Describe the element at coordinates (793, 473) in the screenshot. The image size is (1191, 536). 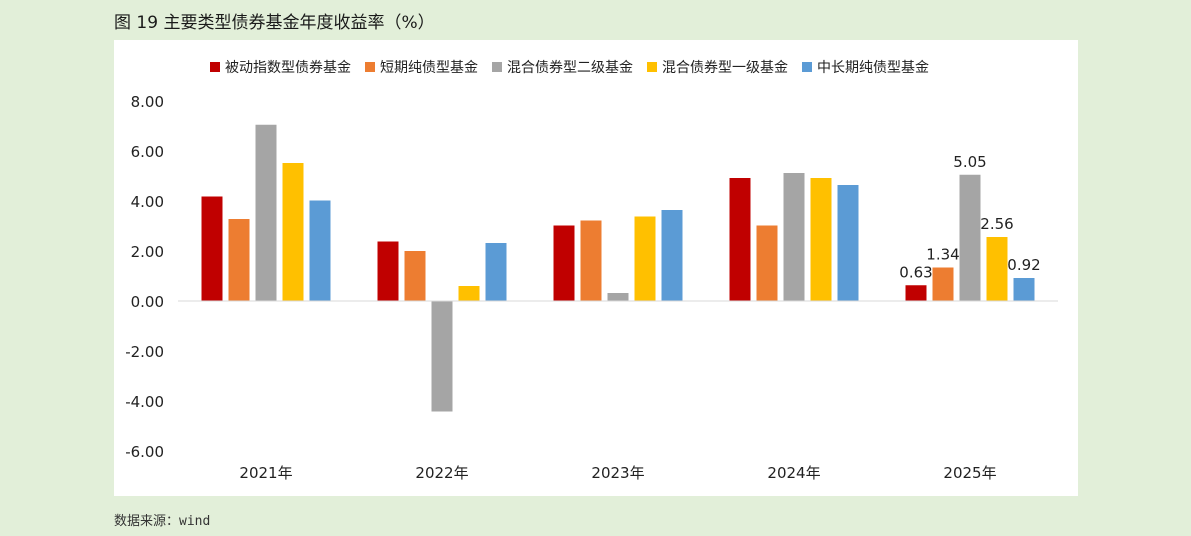
I see `x-tick-label: 2024年` at that location.